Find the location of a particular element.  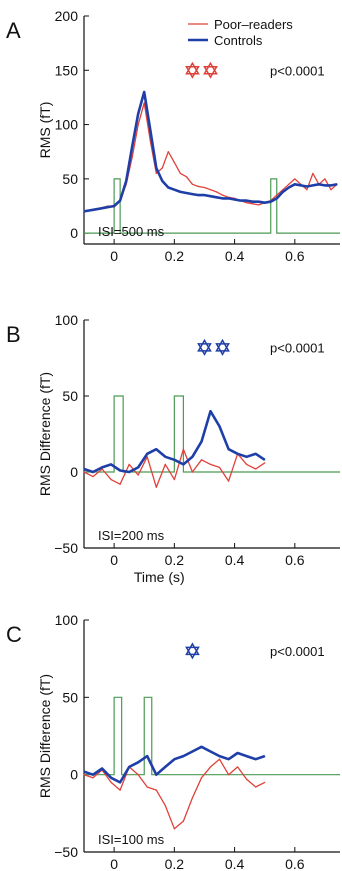

legend-label: Poor–readers is located at coordinates (253, 24).